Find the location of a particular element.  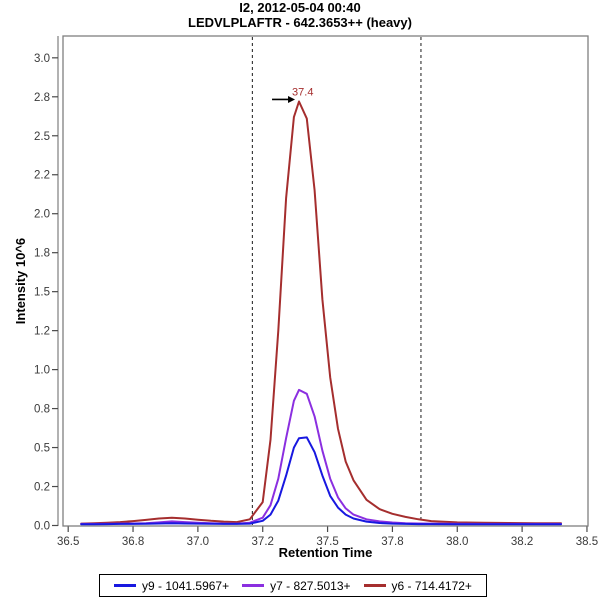

y-tick-label: 2.2 is located at coordinates (42, 176).